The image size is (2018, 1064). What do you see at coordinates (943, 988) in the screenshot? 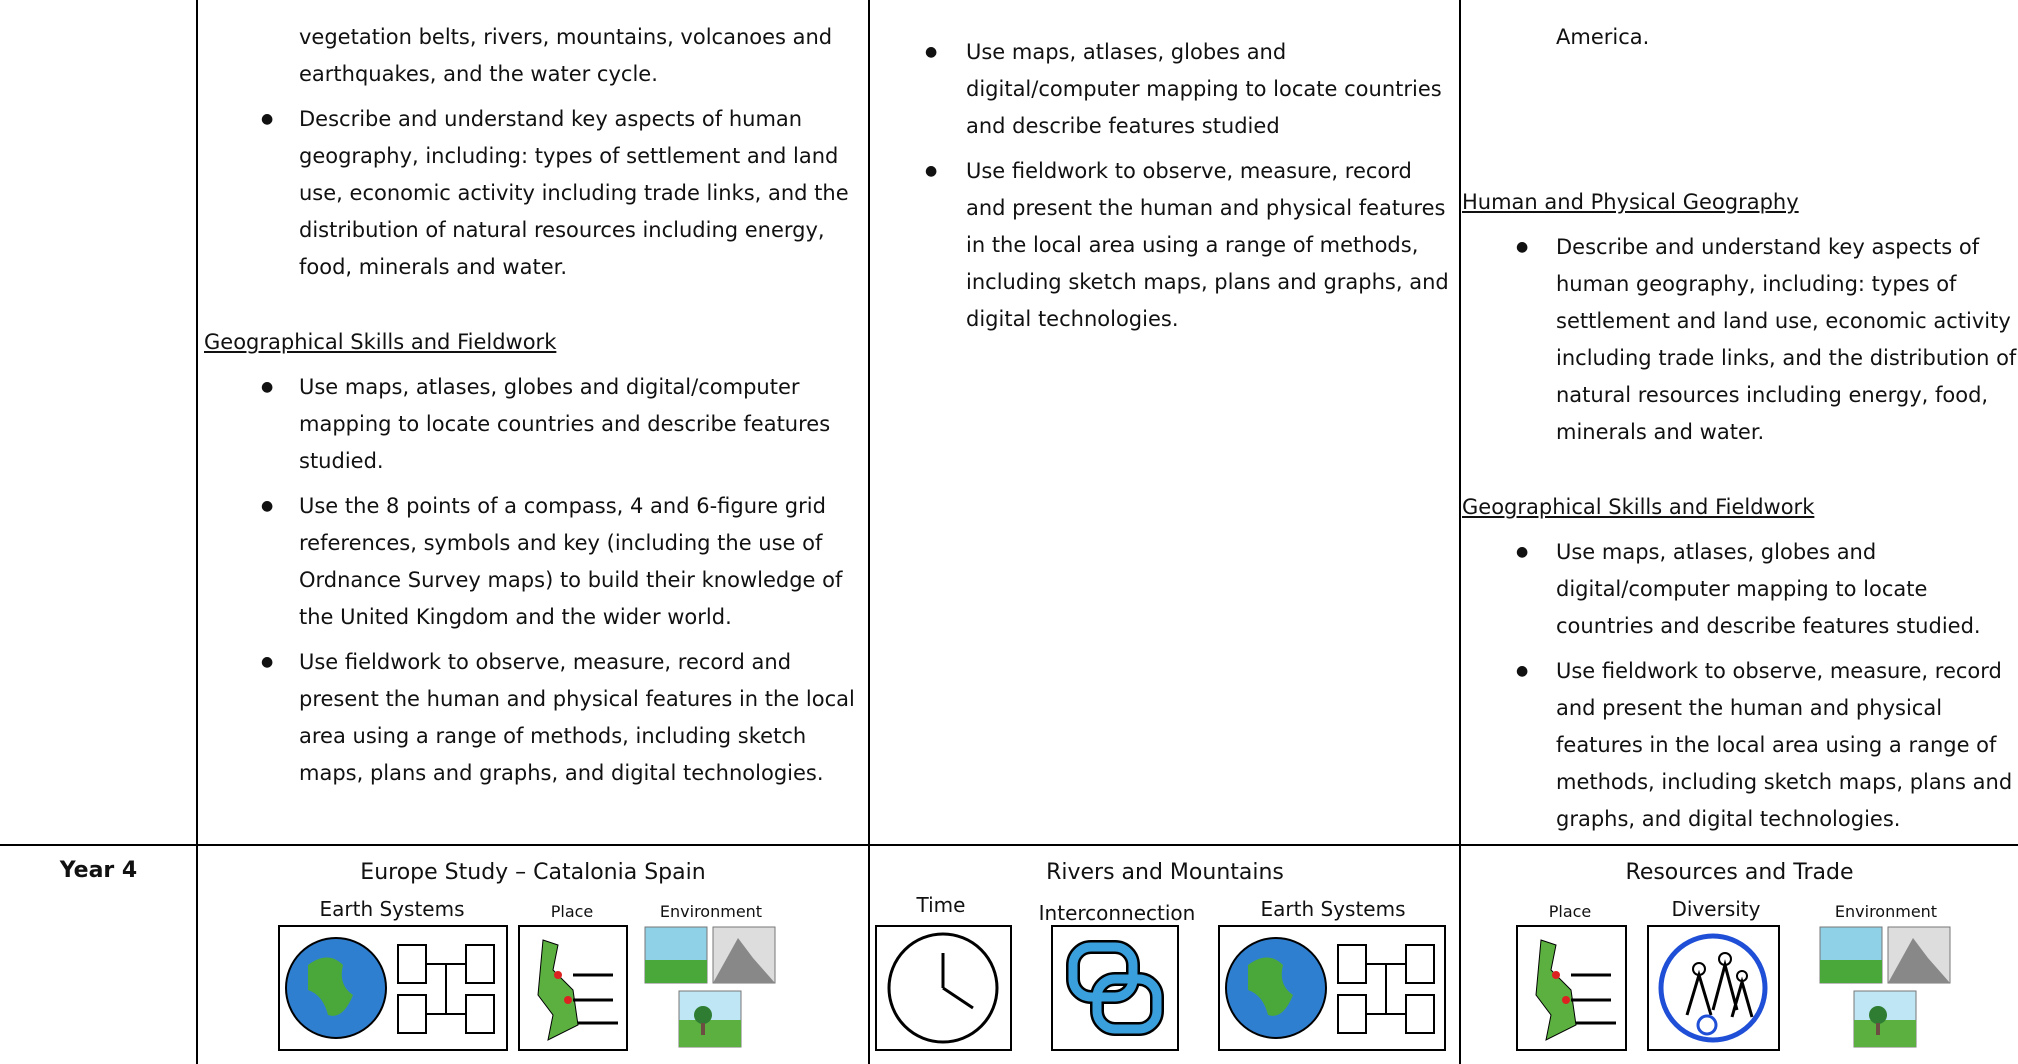
I see `time-icon` at bounding box center [943, 988].